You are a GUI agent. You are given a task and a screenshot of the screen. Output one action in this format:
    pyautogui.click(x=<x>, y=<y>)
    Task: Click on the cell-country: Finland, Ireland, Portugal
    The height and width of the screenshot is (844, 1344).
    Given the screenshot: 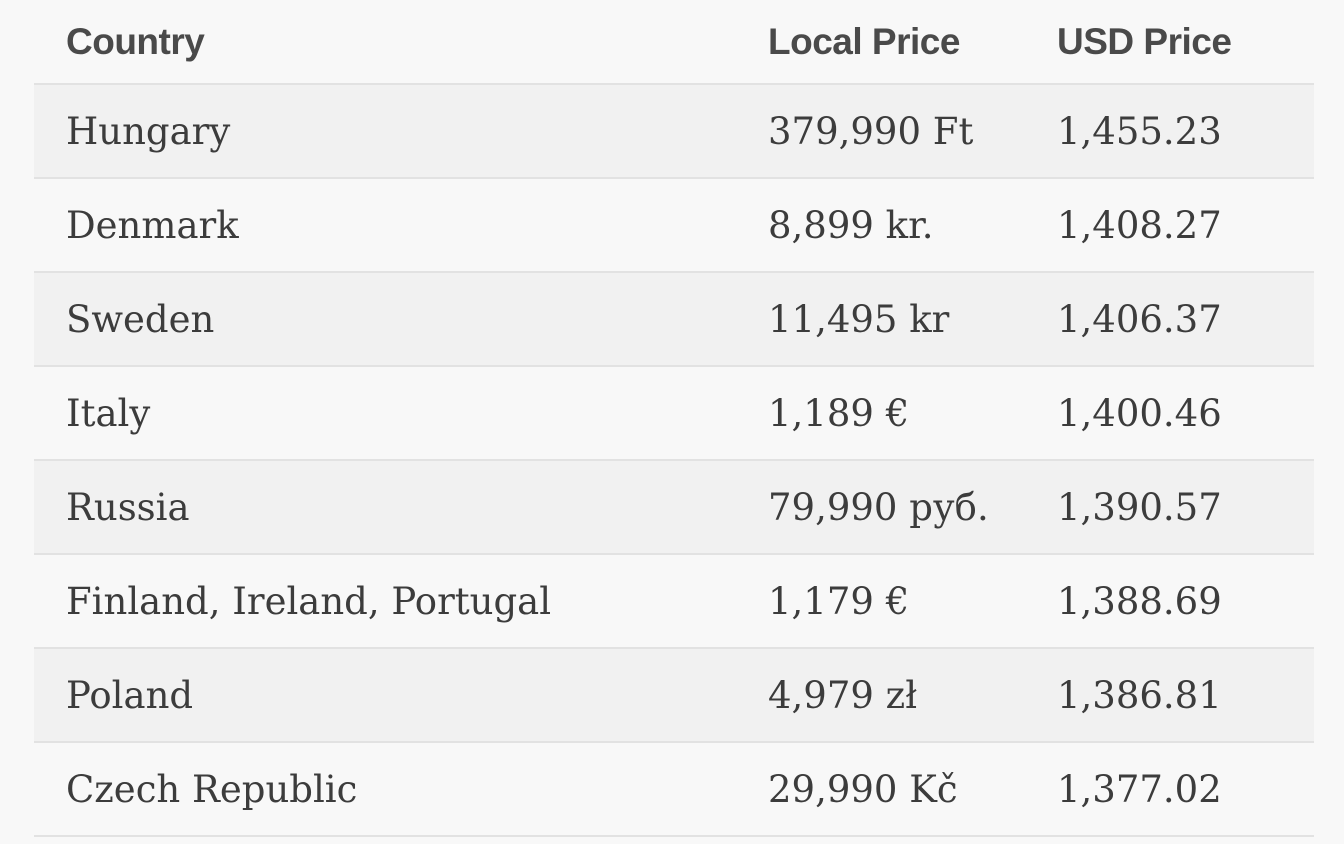 What is the action you would take?
    pyautogui.click(x=401, y=601)
    